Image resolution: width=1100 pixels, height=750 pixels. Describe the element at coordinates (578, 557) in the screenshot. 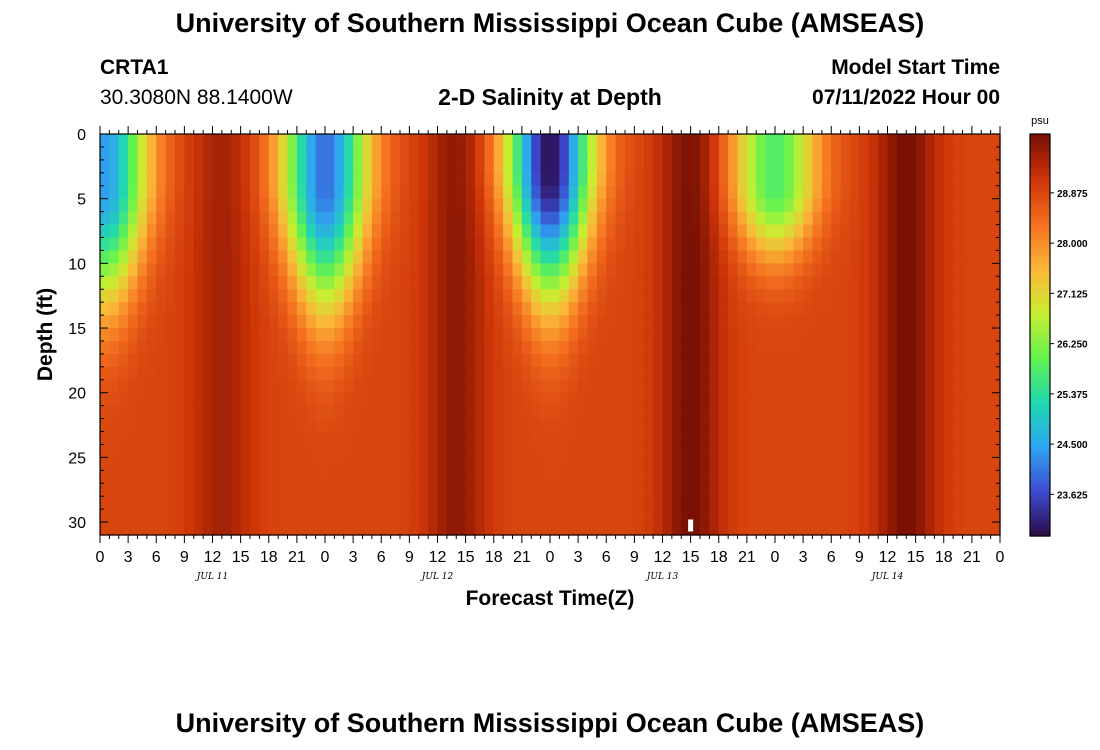

I see `x-tick-label: 3` at that location.